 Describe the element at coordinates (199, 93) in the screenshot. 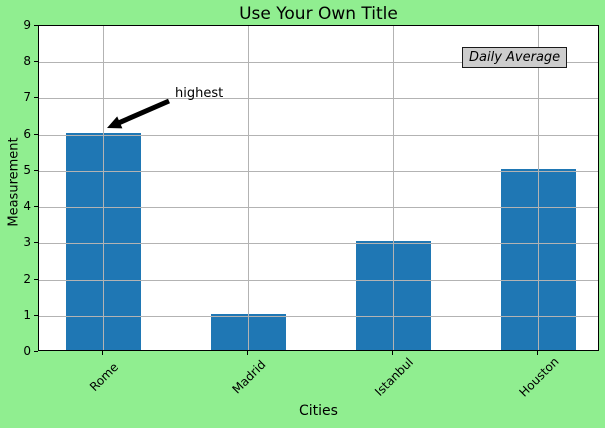

I see `highest-annotation-label: highest` at that location.